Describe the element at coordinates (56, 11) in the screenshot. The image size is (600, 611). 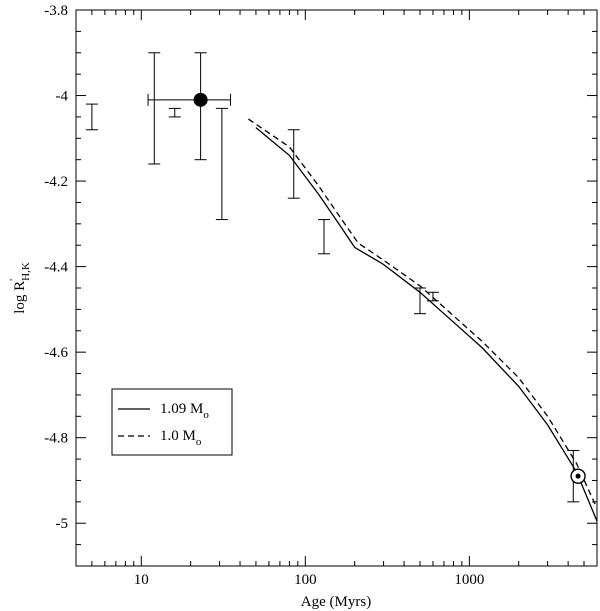
I see `y-tick-label: -3.8` at that location.